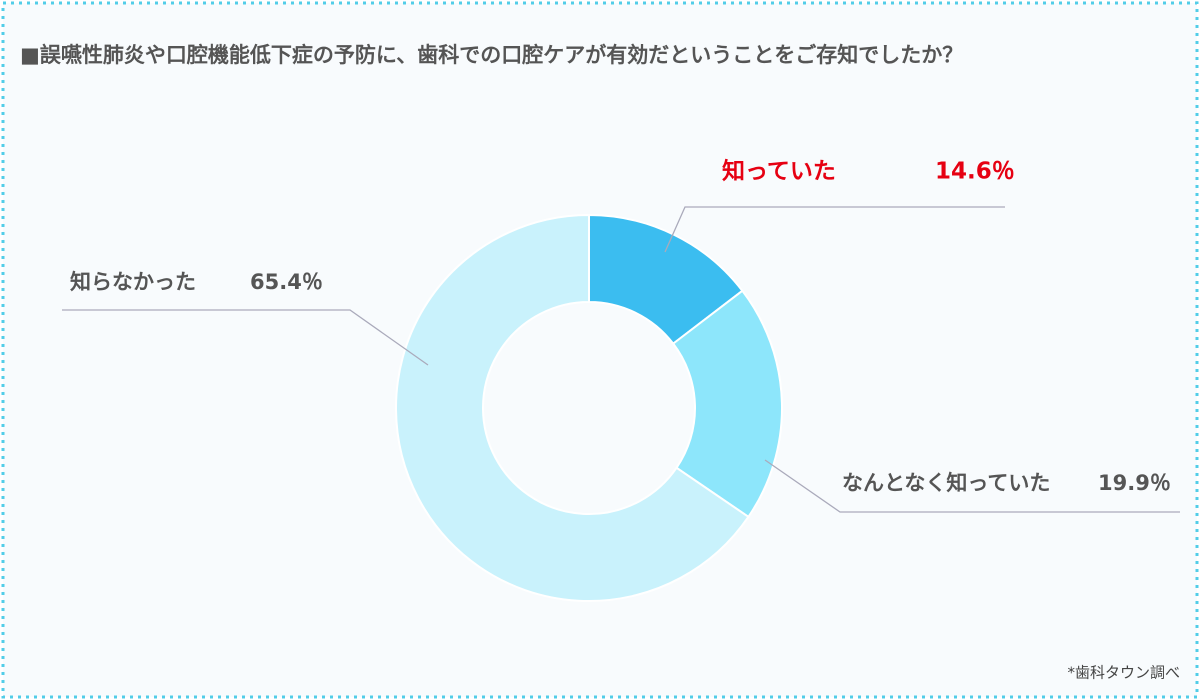  I want to click on source-note: *歯科タウン調べ, so click(1123, 673).